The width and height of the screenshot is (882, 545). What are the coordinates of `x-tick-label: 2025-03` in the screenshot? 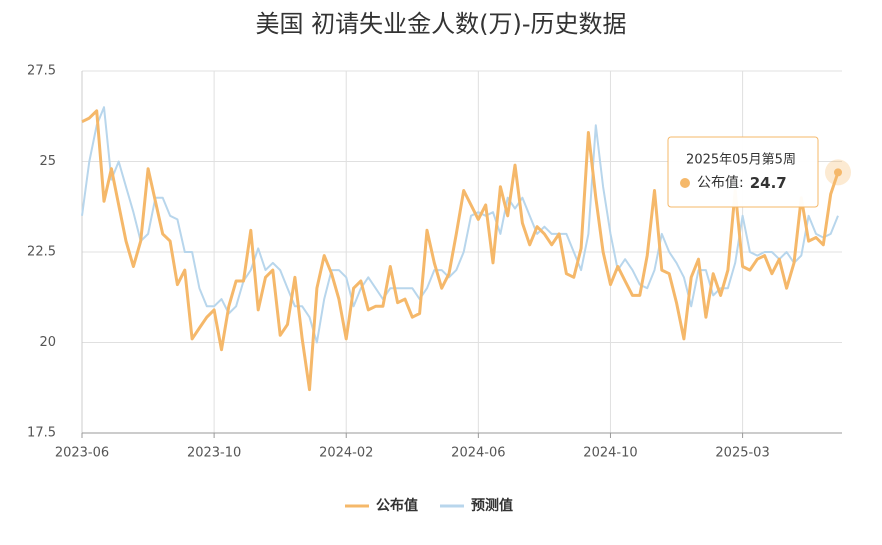 It's located at (742, 453).